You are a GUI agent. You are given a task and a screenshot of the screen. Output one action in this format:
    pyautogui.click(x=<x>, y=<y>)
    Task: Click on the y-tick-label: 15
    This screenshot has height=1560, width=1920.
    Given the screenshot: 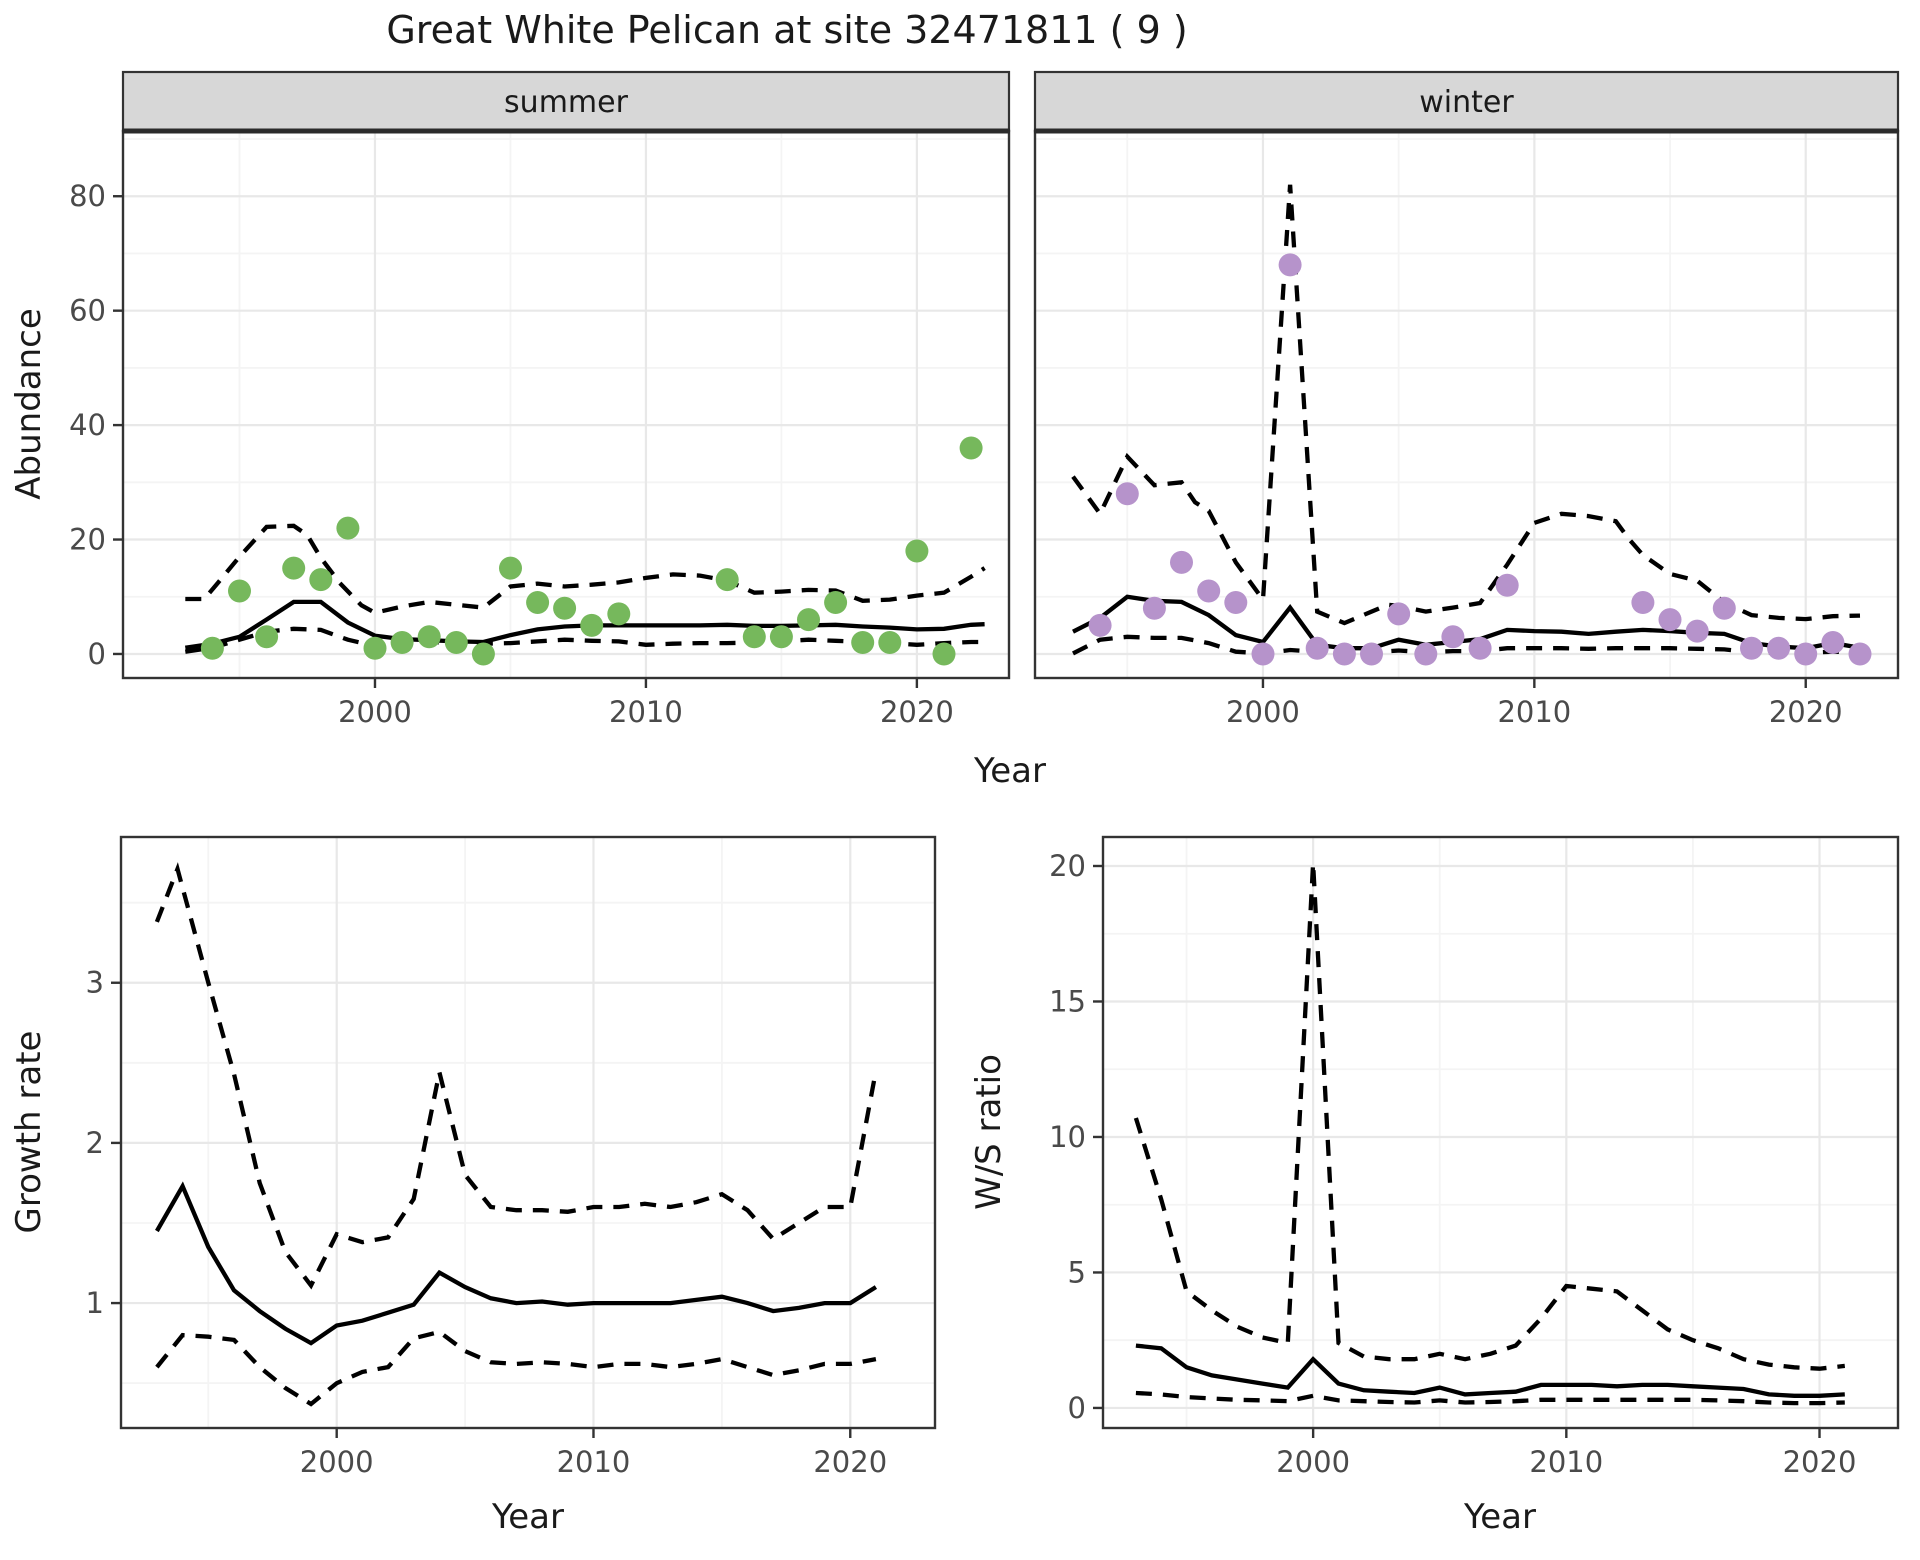 What is the action you would take?
    pyautogui.click(x=1067, y=1001)
    